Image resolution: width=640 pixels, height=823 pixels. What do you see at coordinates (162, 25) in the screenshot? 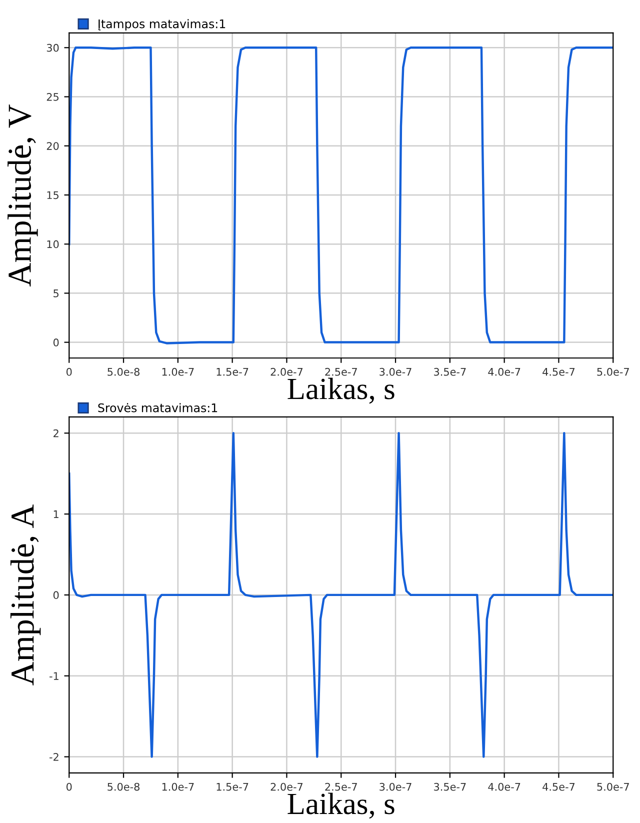
I see `legend-label: Įtampos matavimas:1` at bounding box center [162, 25].